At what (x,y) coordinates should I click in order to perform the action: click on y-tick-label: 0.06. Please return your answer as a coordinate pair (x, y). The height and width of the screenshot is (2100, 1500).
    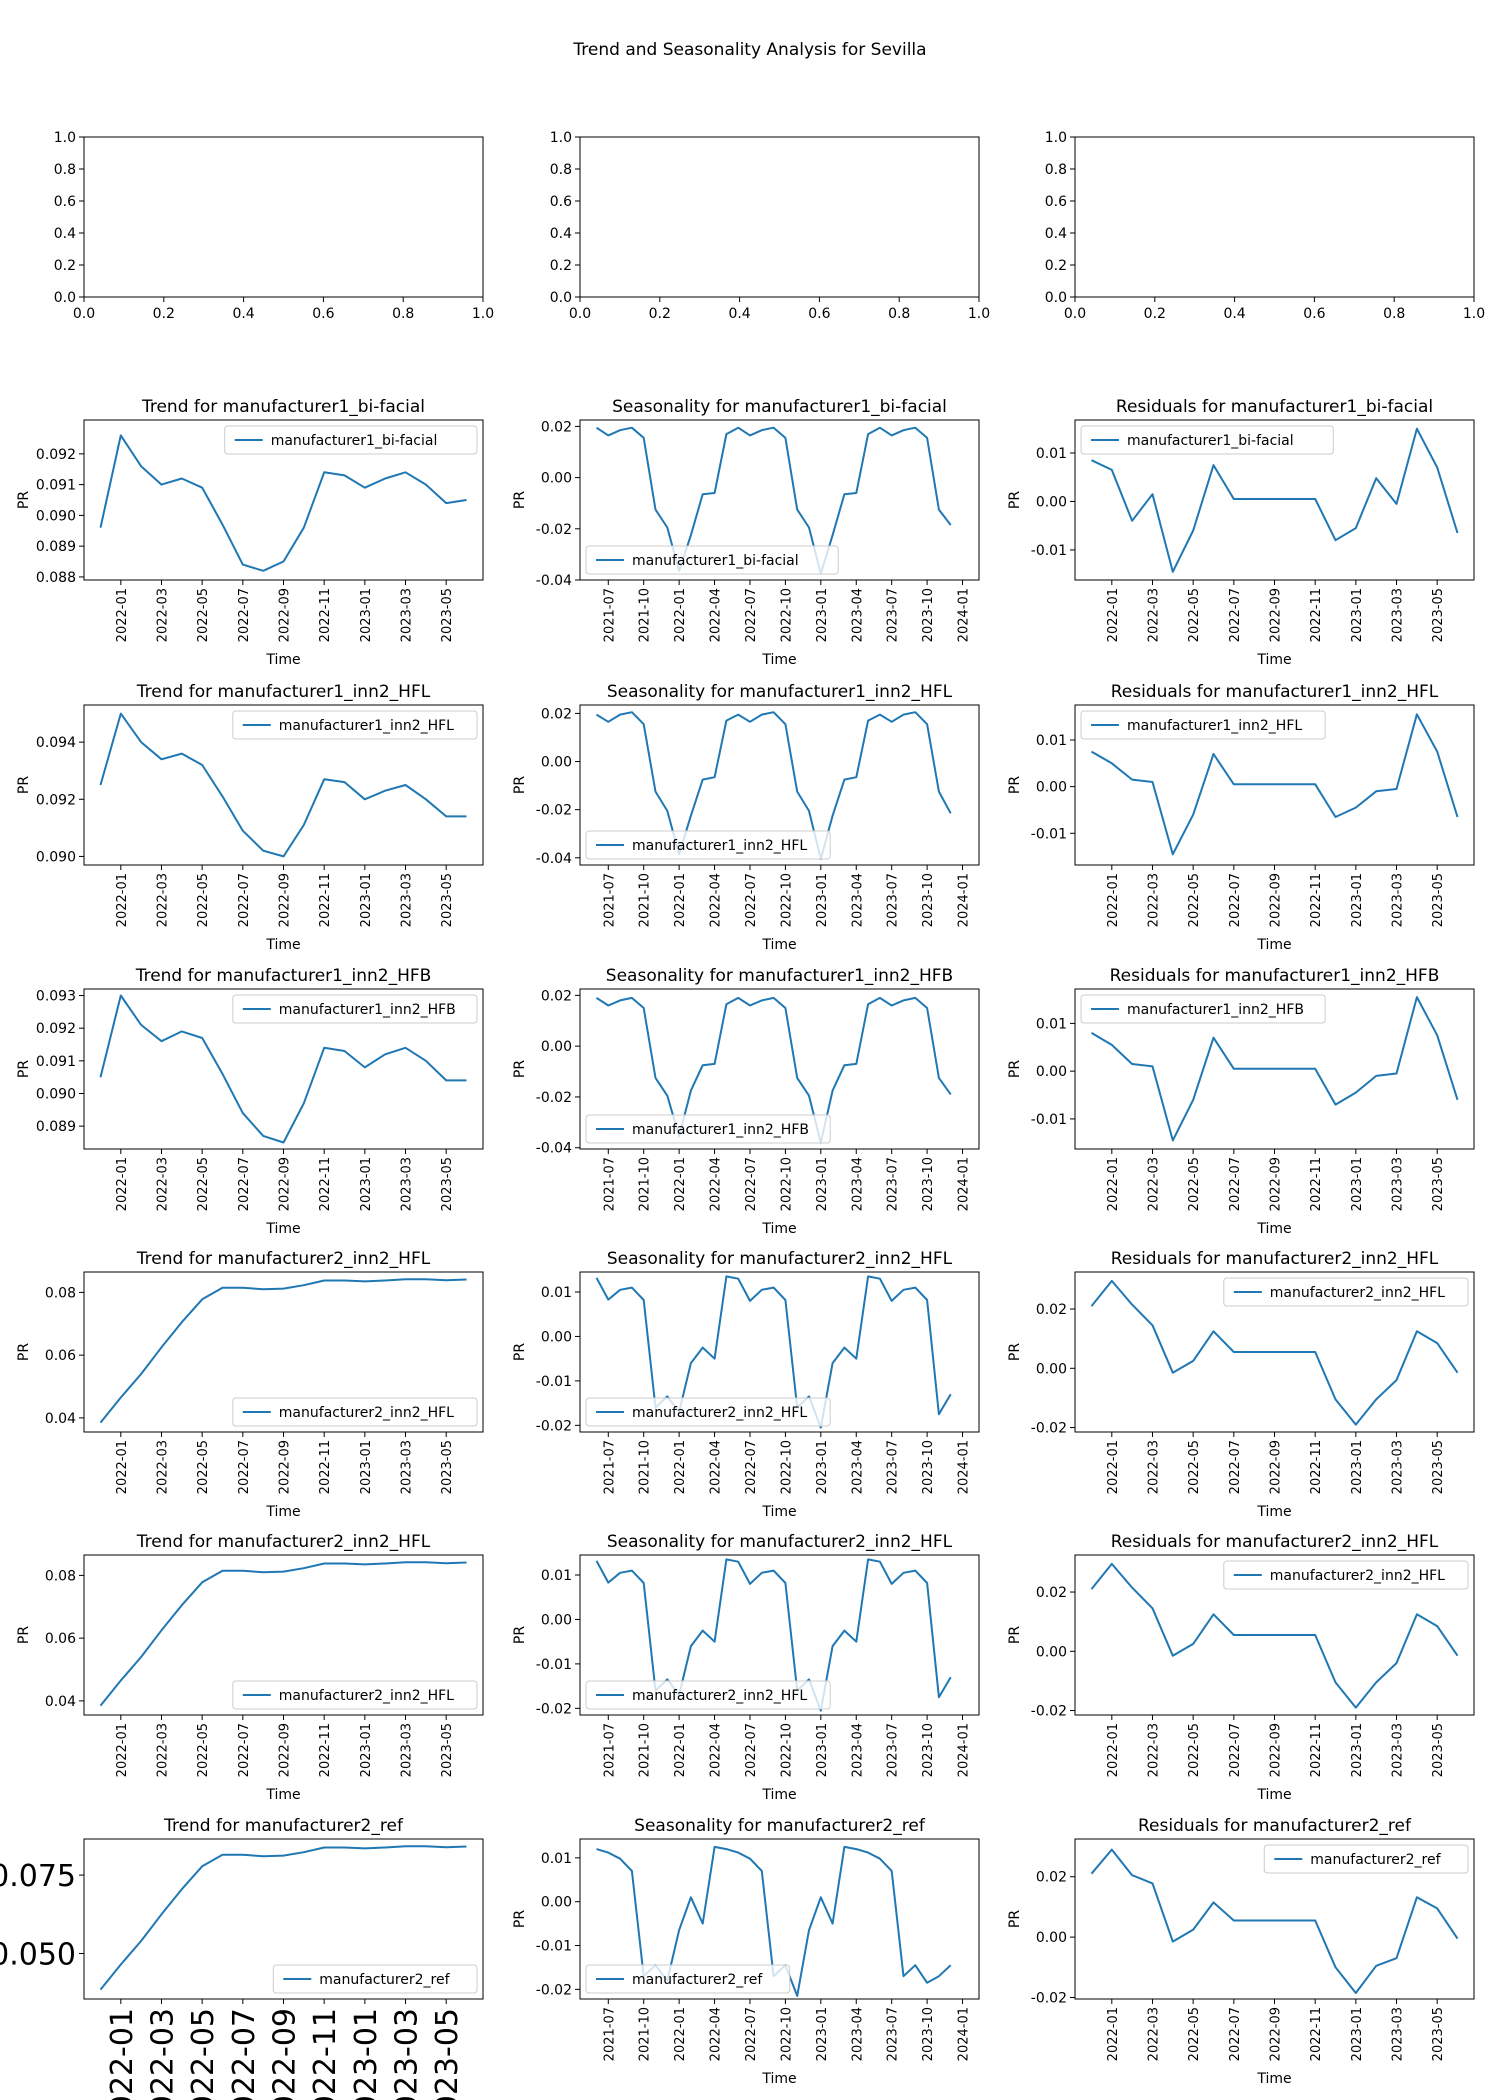
    Looking at the image, I should click on (60, 1639).